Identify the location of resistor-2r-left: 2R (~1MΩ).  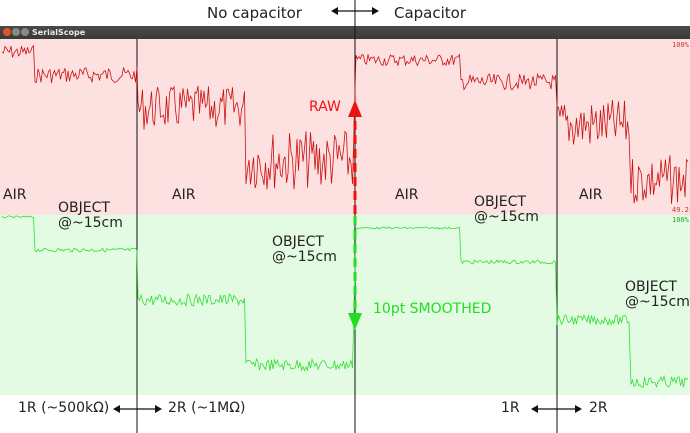
(207, 408).